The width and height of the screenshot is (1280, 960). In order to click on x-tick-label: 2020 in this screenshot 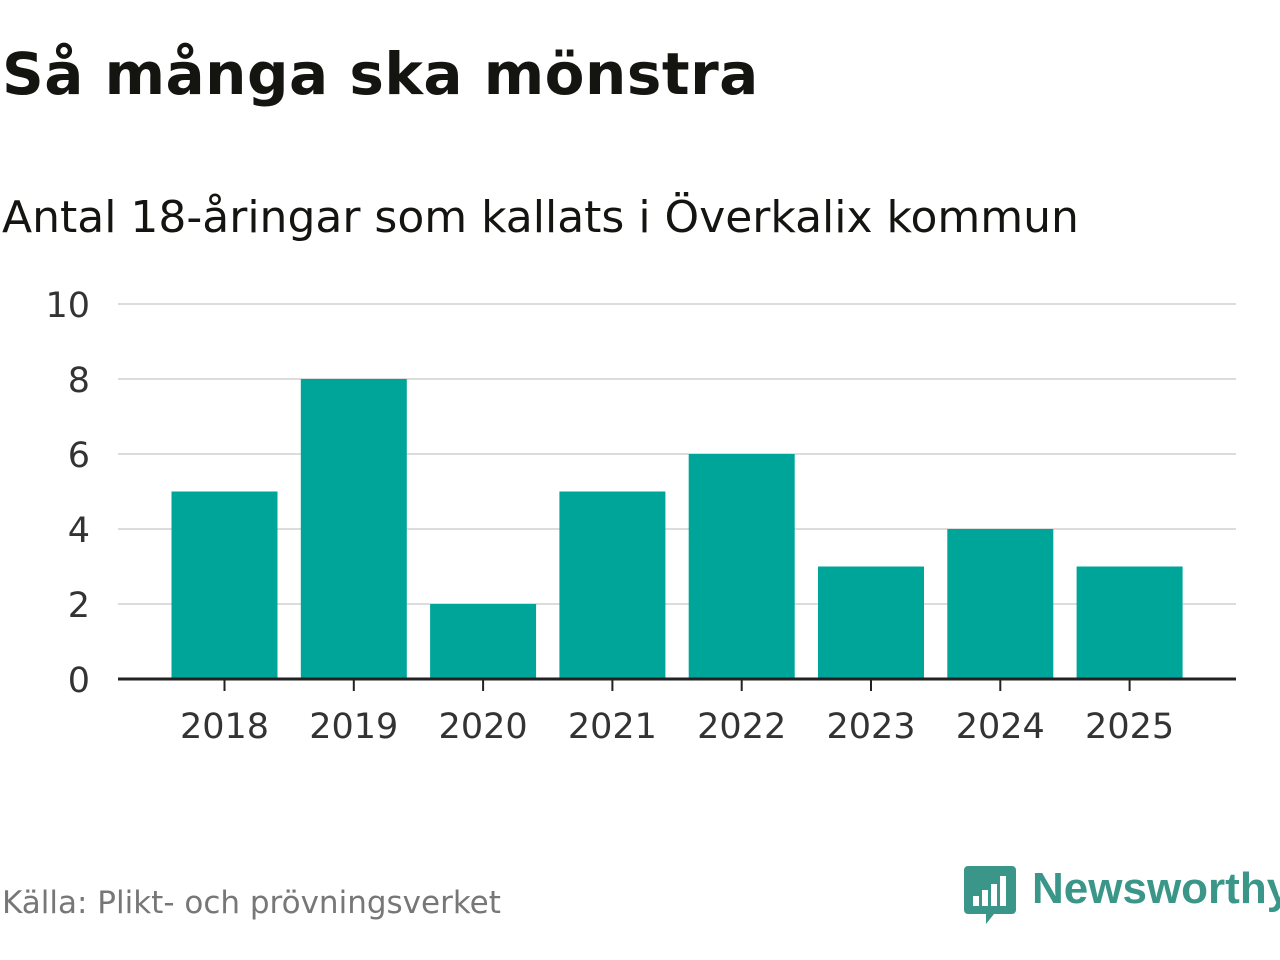, I will do `click(483, 727)`.